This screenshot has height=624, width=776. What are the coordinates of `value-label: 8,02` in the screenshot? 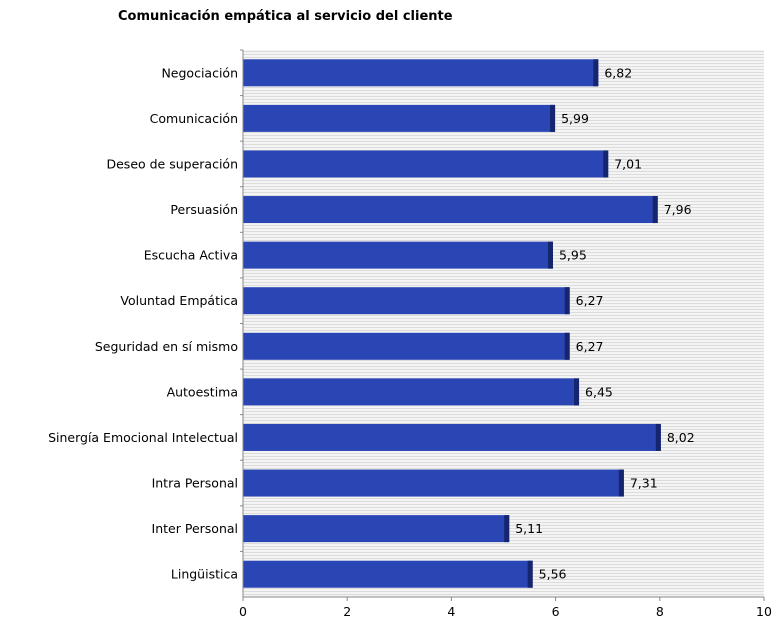 It's located at (681, 437).